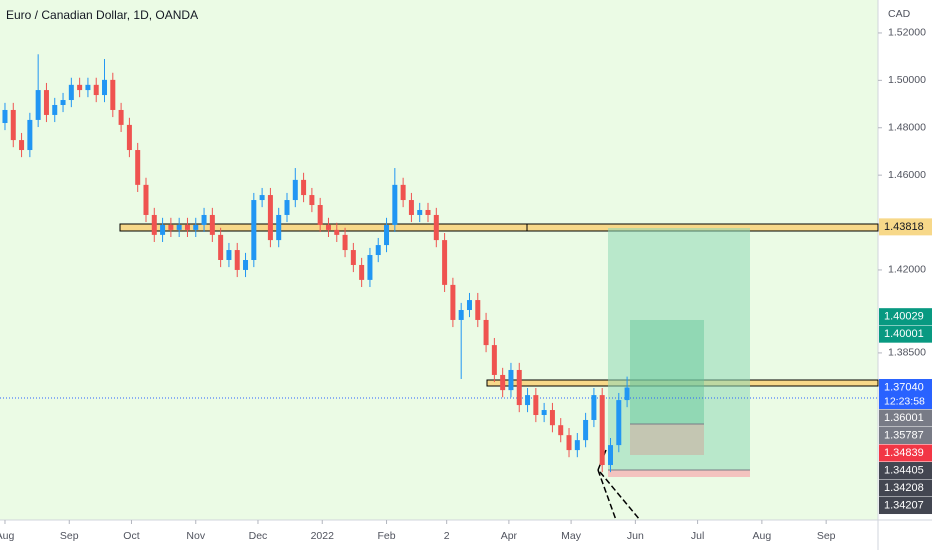 The height and width of the screenshot is (550, 932). What do you see at coordinates (907, 80) in the screenshot?
I see `y-tick-label: 1.50000` at bounding box center [907, 80].